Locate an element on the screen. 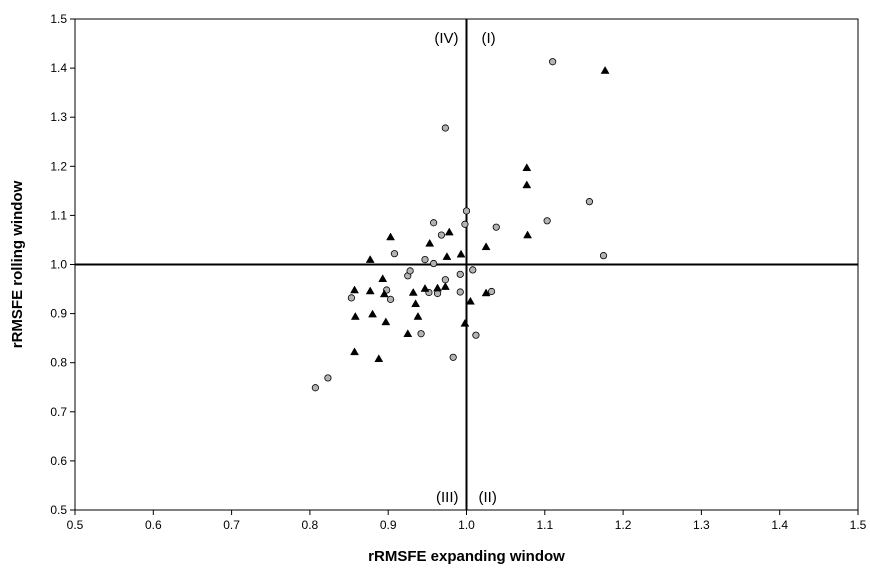 The image size is (870, 568). quadrant-label-iv: (IV) is located at coordinates (446, 38).